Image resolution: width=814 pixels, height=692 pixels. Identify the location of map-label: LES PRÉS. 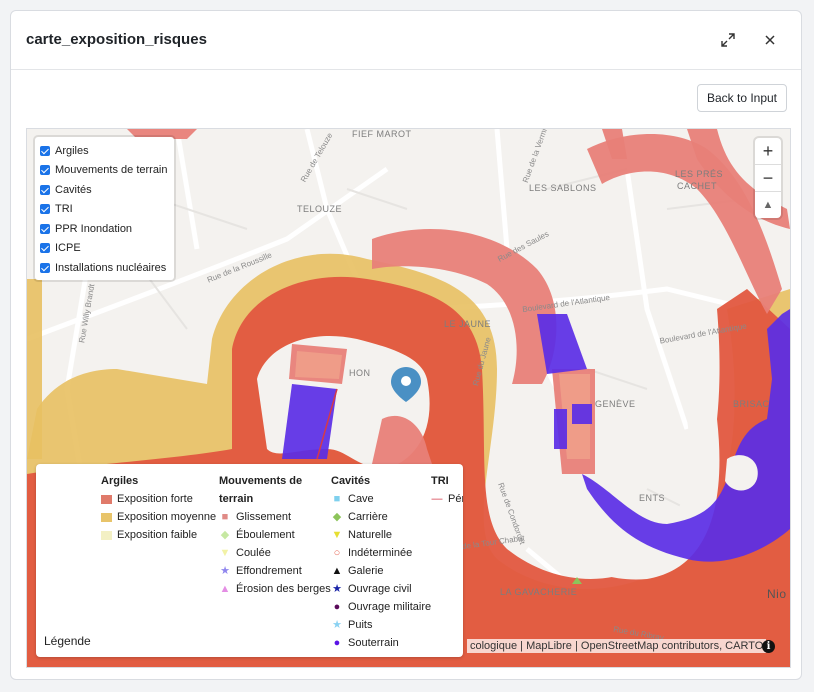
(699, 174).